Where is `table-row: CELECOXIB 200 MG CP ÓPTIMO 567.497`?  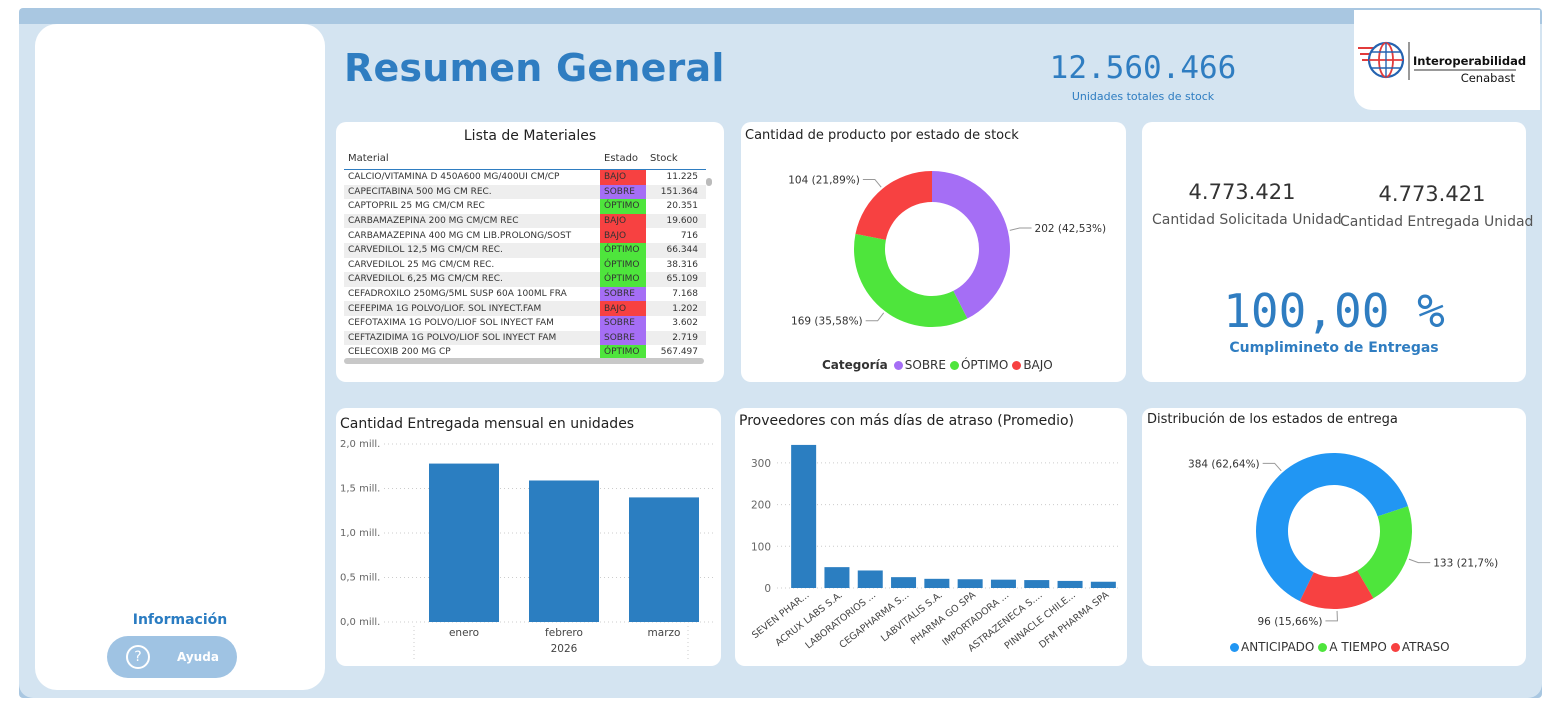 table-row: CELECOXIB 200 MG CP ÓPTIMO 567.497 is located at coordinates (525, 352).